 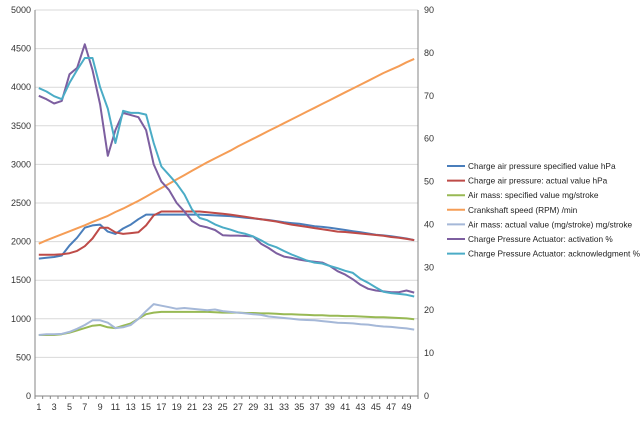 I want to click on y-tick-label: 2000, so click(x=21, y=242).